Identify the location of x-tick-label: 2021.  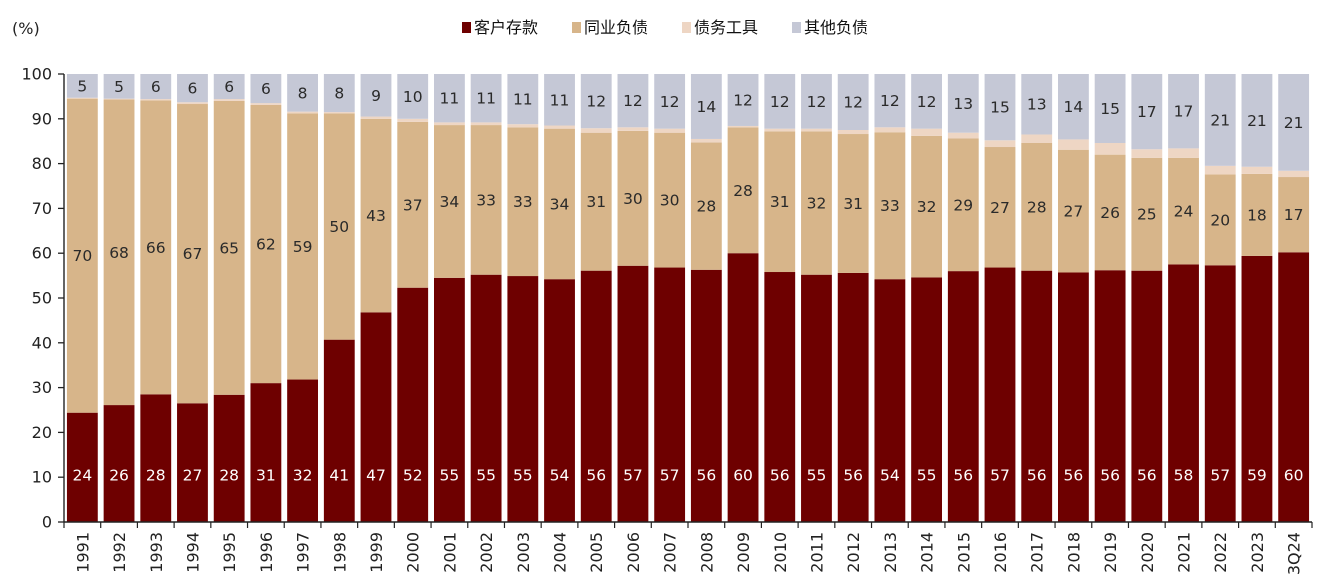
(1184, 552).